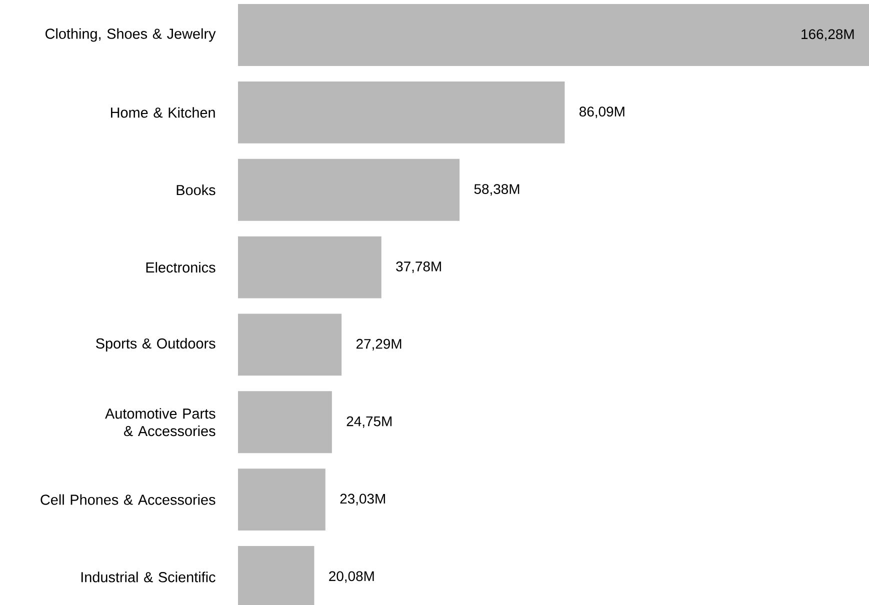  Describe the element at coordinates (196, 190) in the screenshot. I see `y-tick-label: Books` at that location.